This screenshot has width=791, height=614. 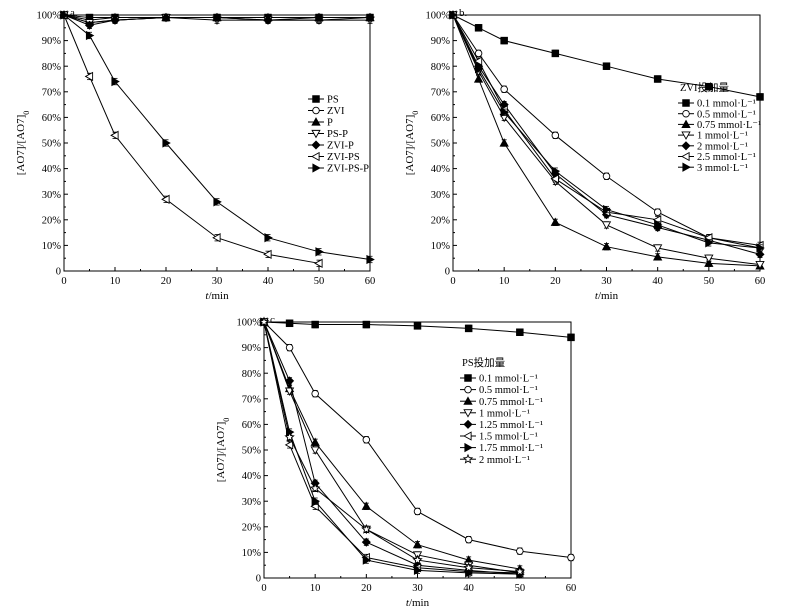 I want to click on legend-label: ZVI-PS-P, so click(x=348, y=169).